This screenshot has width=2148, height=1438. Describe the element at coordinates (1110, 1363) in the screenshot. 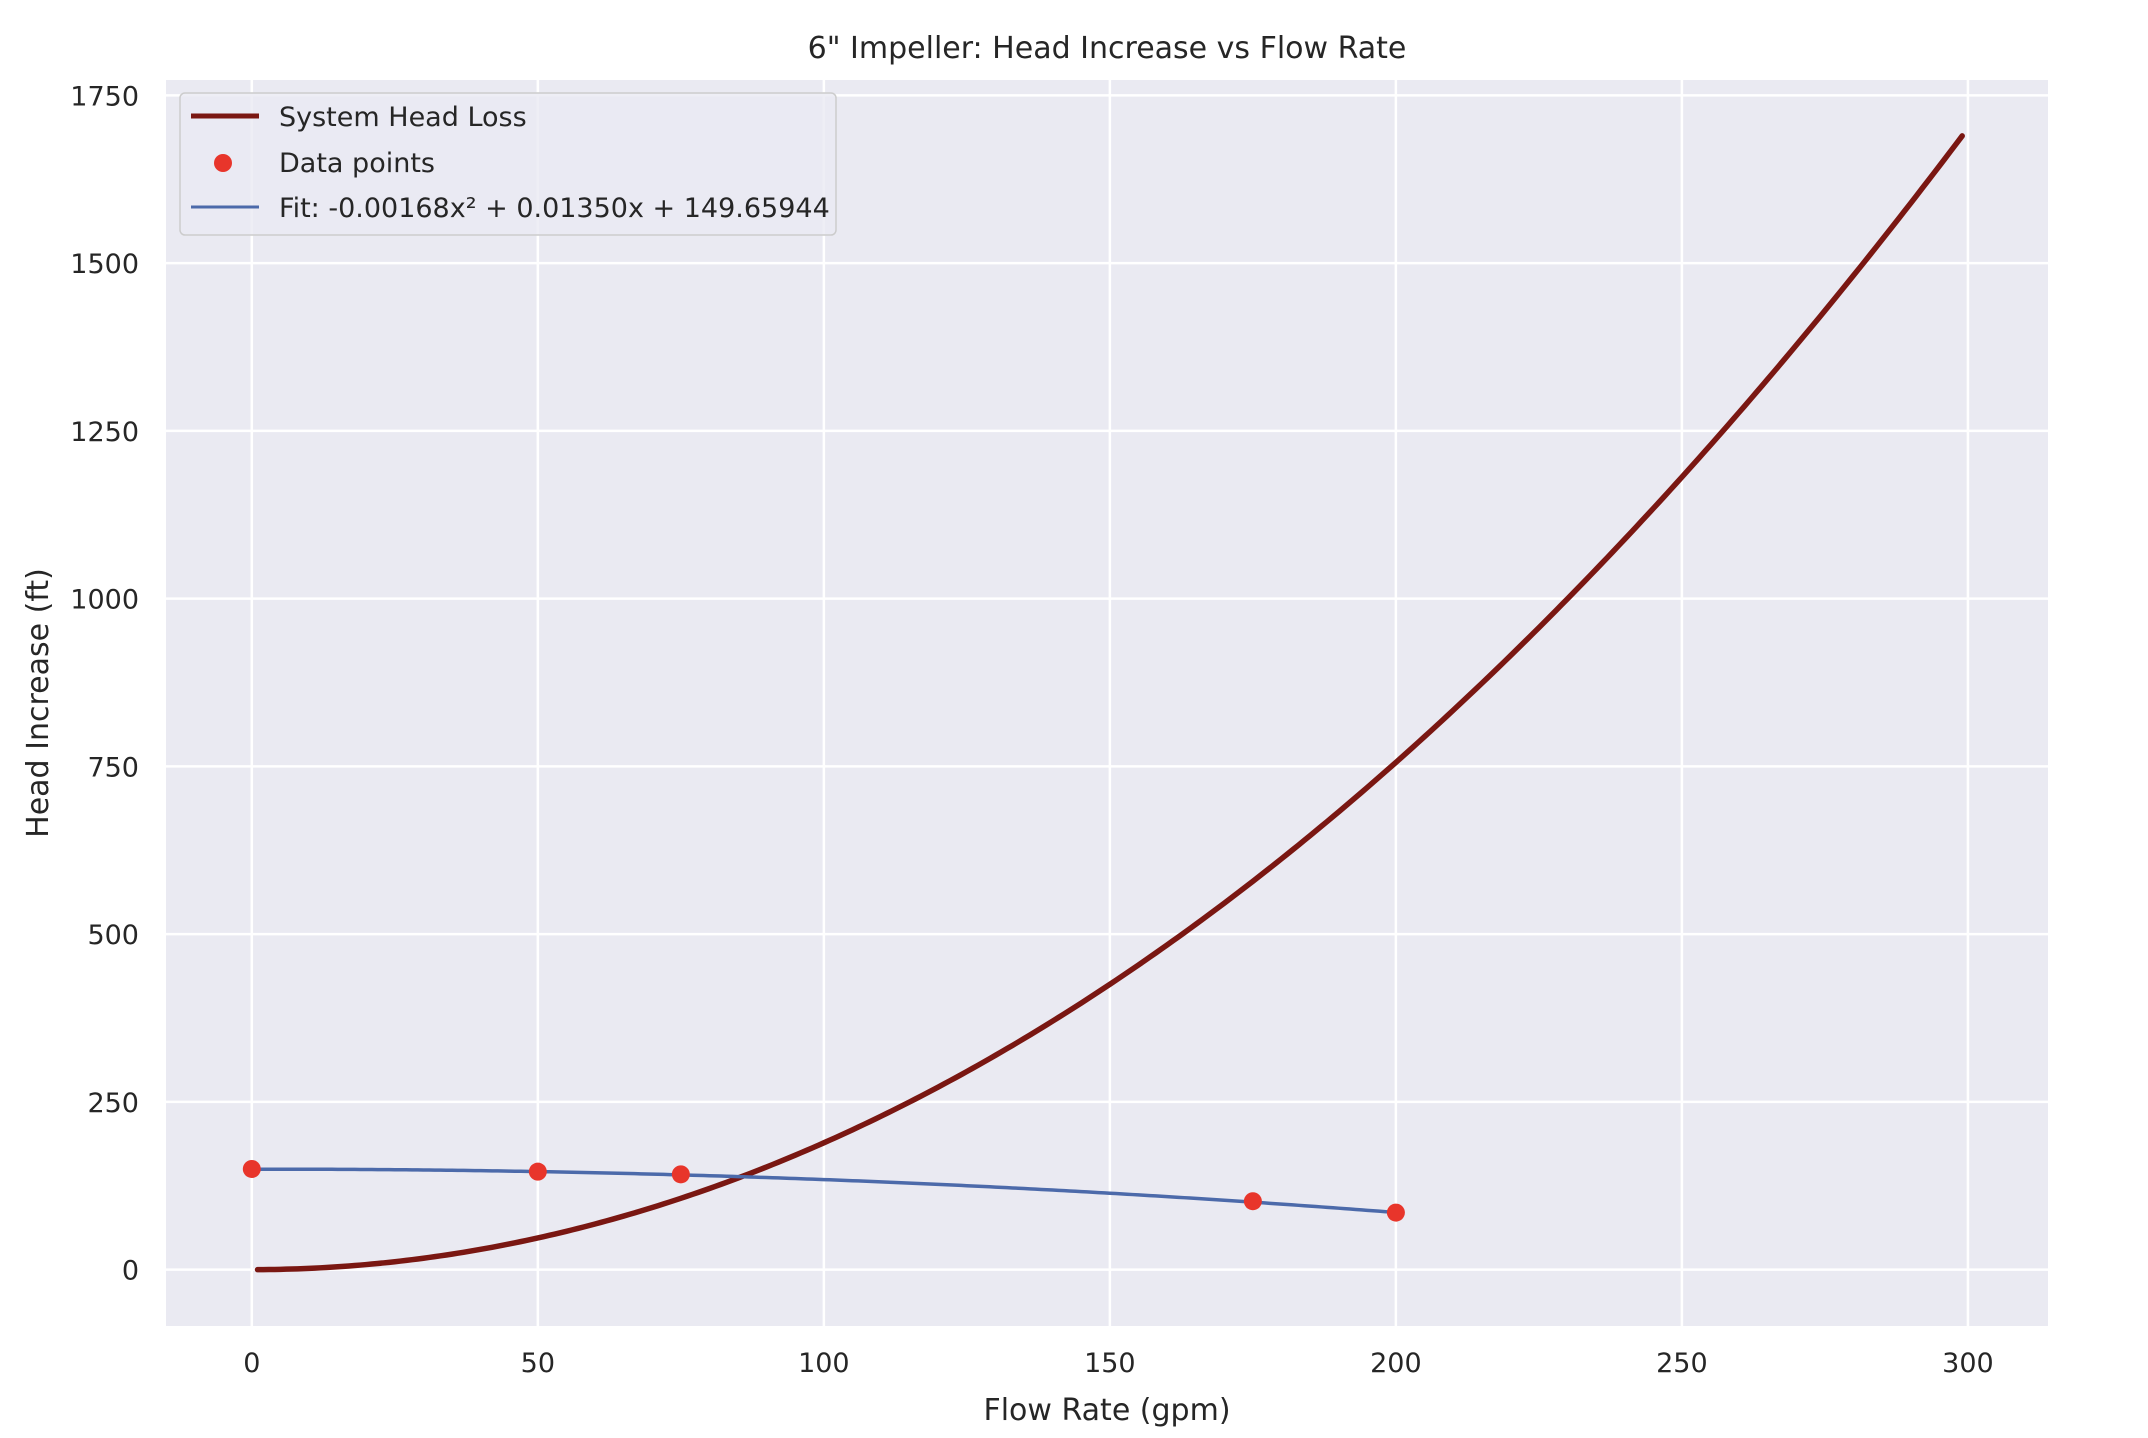

I see `x-tick-label-150: 150` at that location.